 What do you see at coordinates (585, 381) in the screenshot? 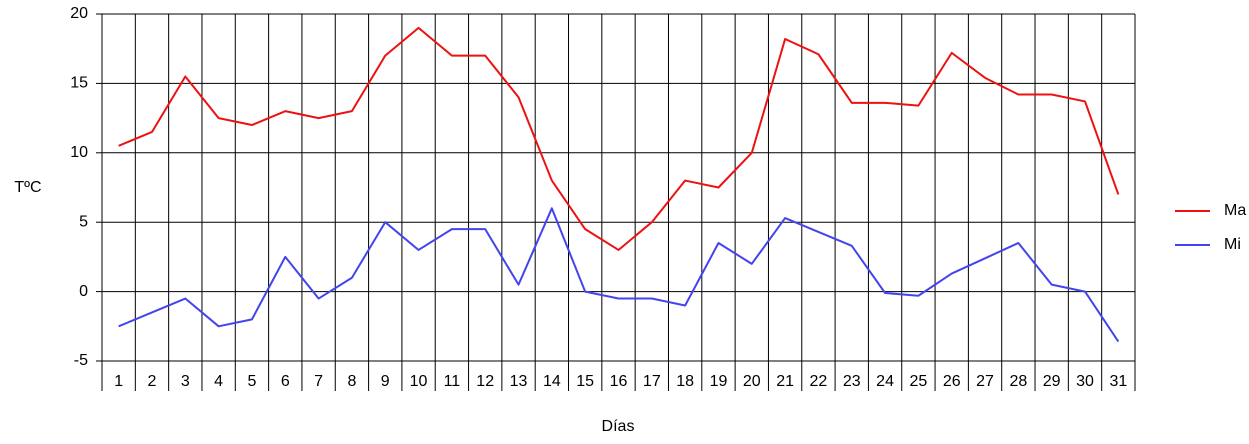
I see `x-tick-label: 15` at bounding box center [585, 381].